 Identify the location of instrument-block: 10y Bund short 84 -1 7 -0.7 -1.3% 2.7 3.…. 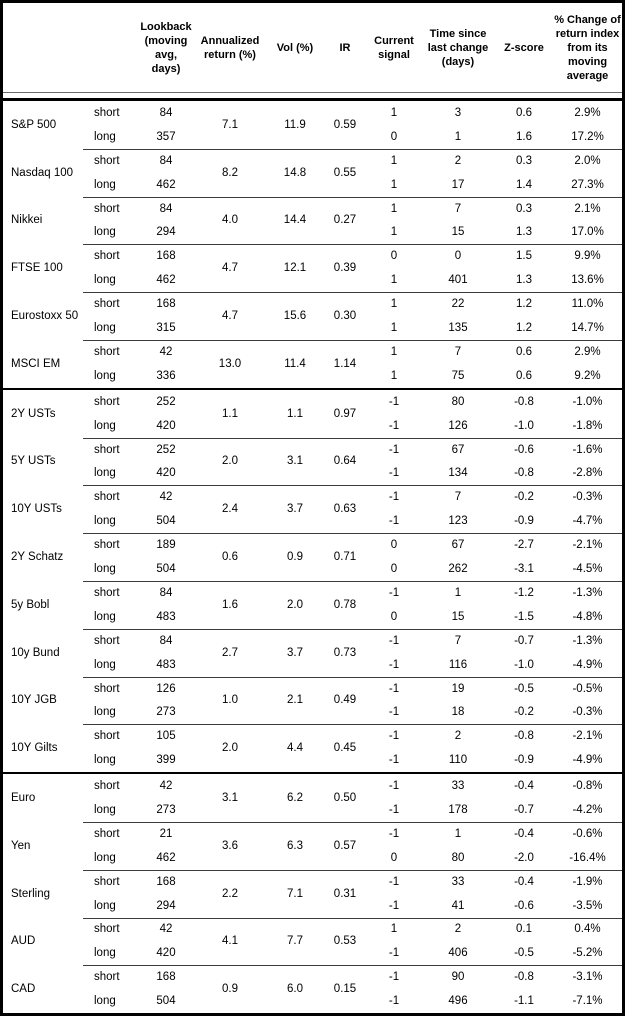
(312, 652).